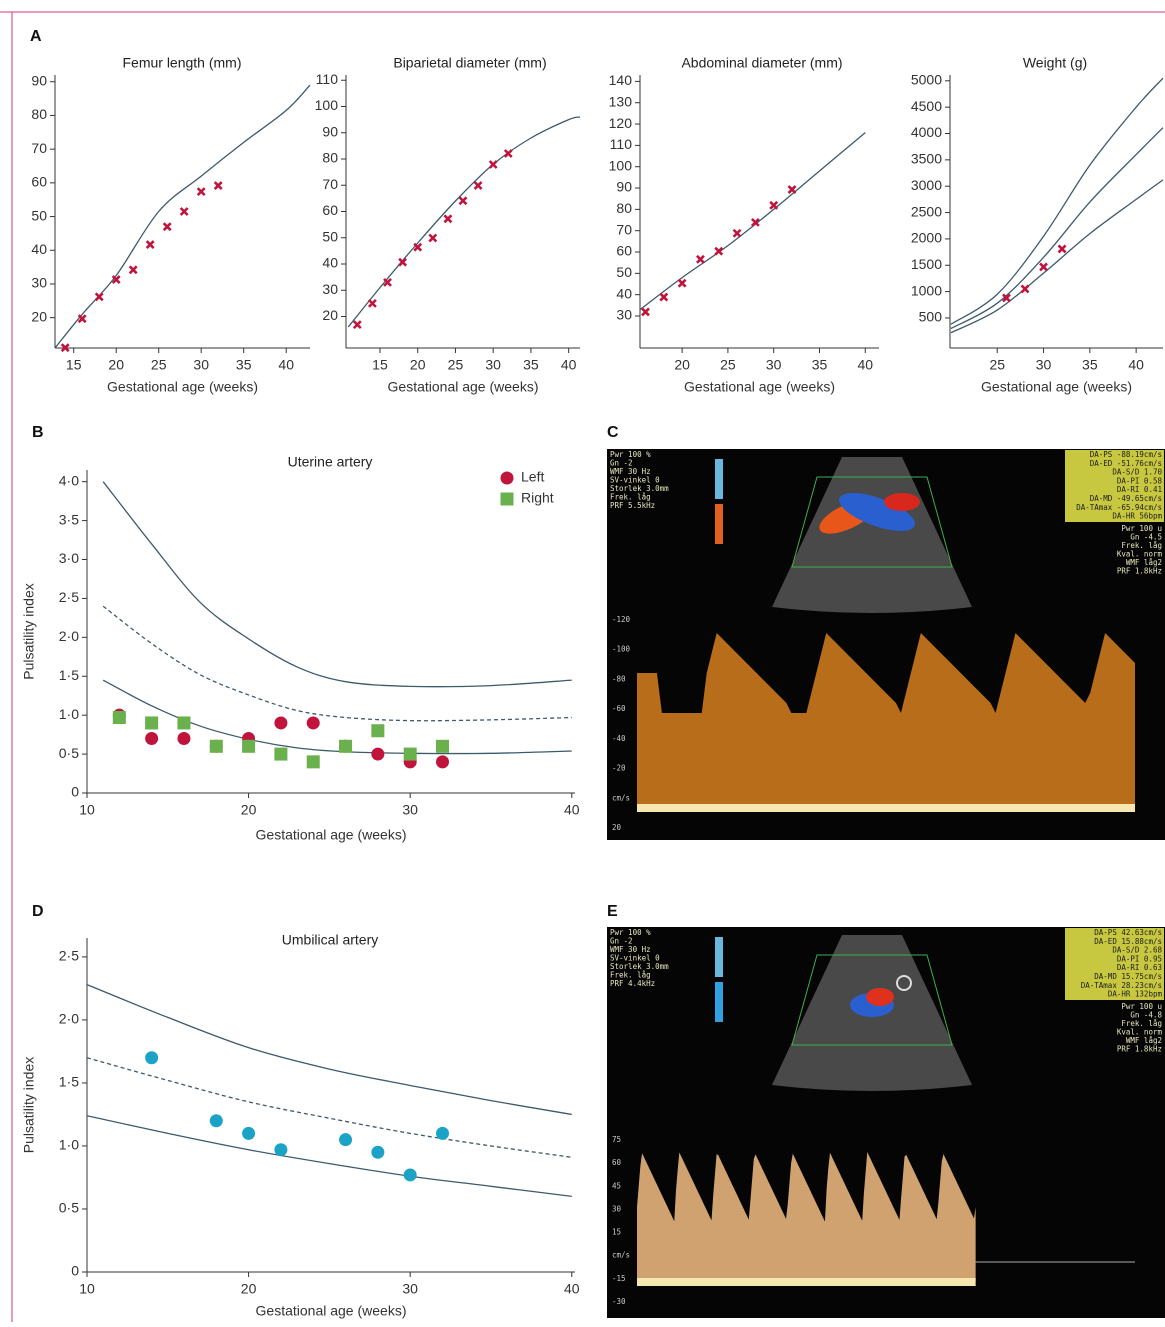 The height and width of the screenshot is (1327, 1165). Describe the element at coordinates (330, 940) in the screenshot. I see `chart-title: Umbilical artery` at that location.